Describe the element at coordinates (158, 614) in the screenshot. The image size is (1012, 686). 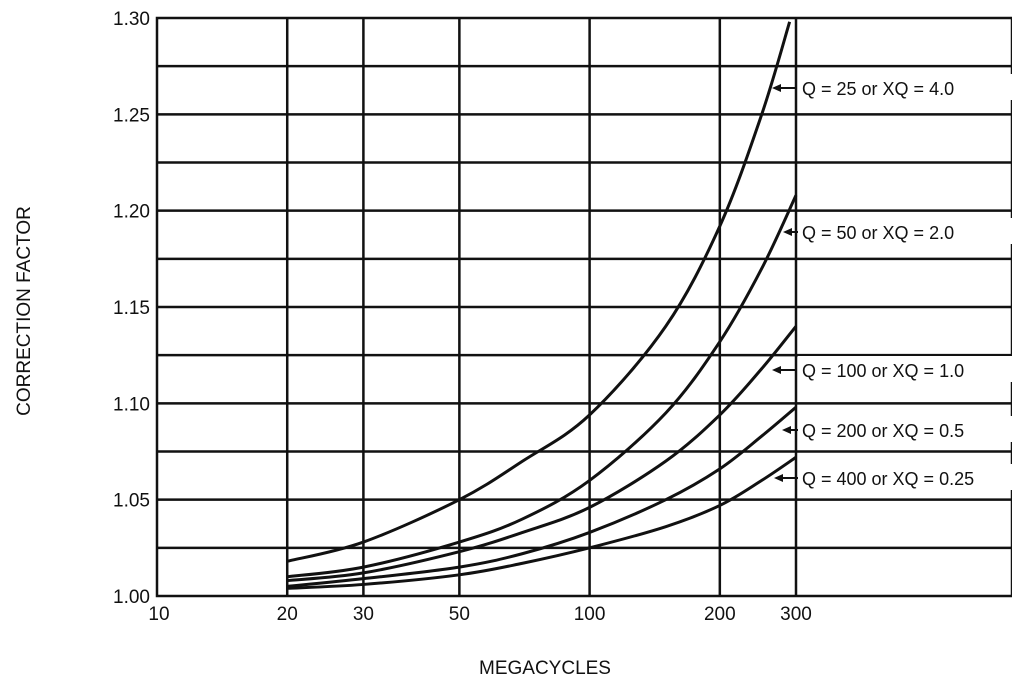
I see `x-tick-label: 10` at that location.